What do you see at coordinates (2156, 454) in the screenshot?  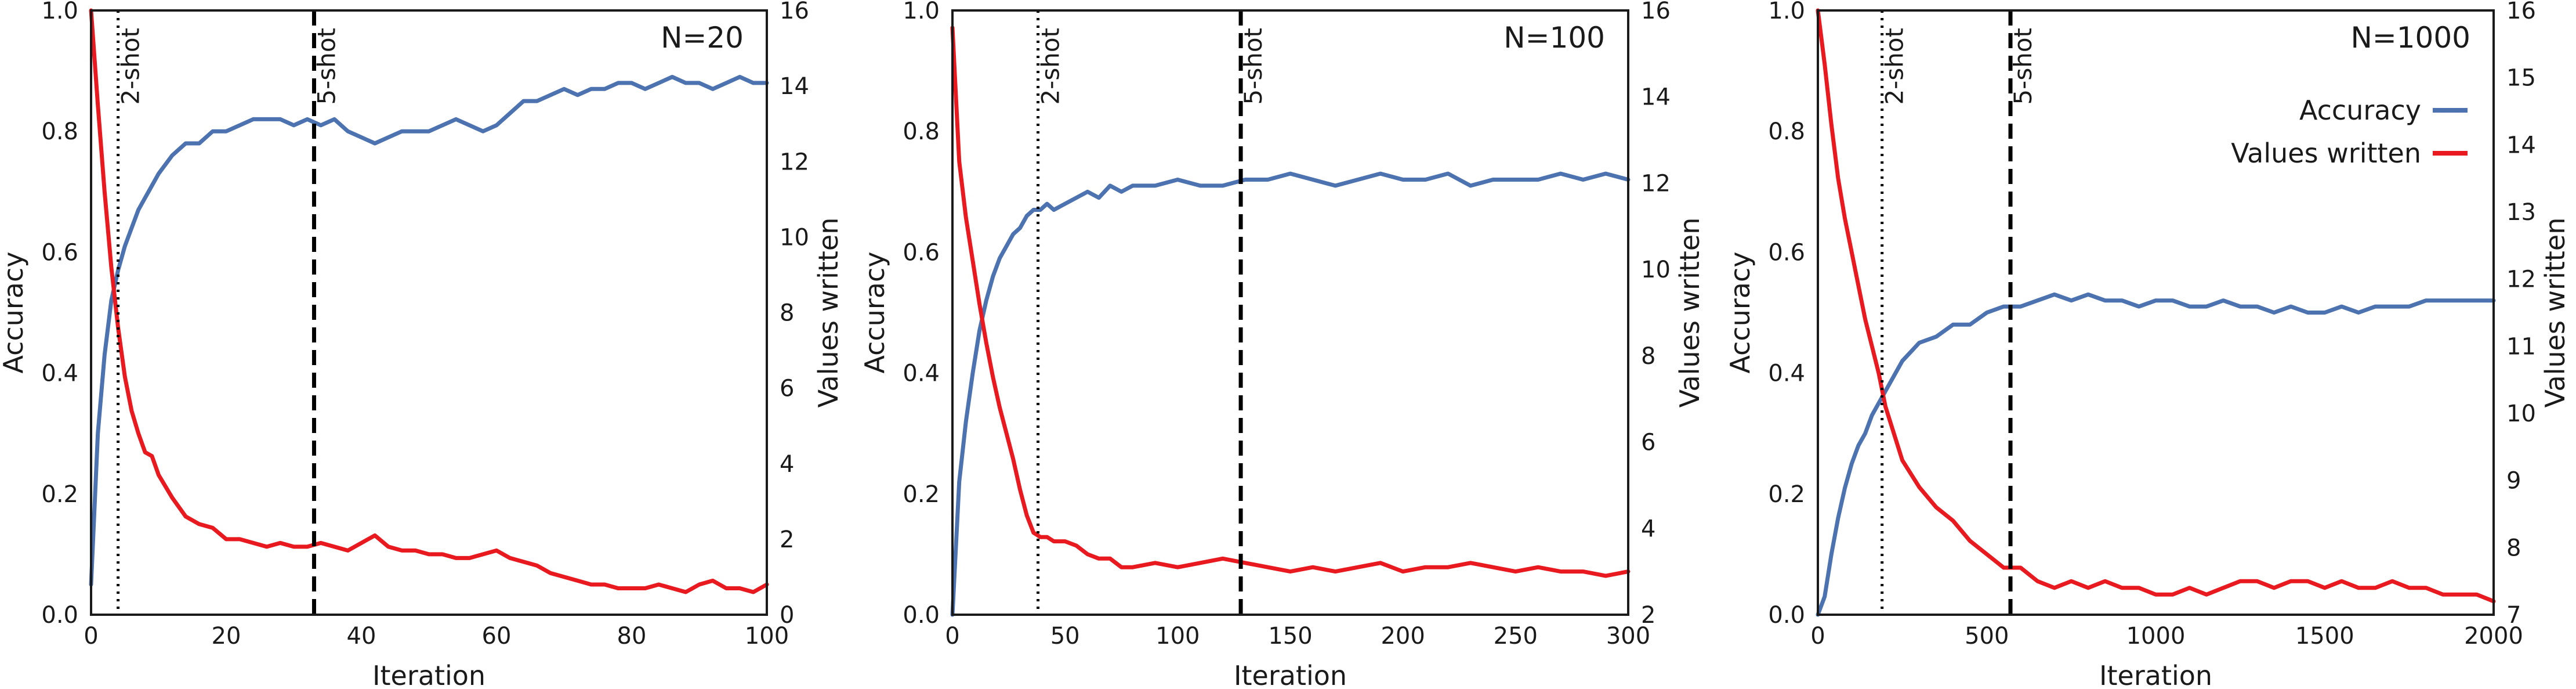 I see `accuracy-line` at bounding box center [2156, 454].